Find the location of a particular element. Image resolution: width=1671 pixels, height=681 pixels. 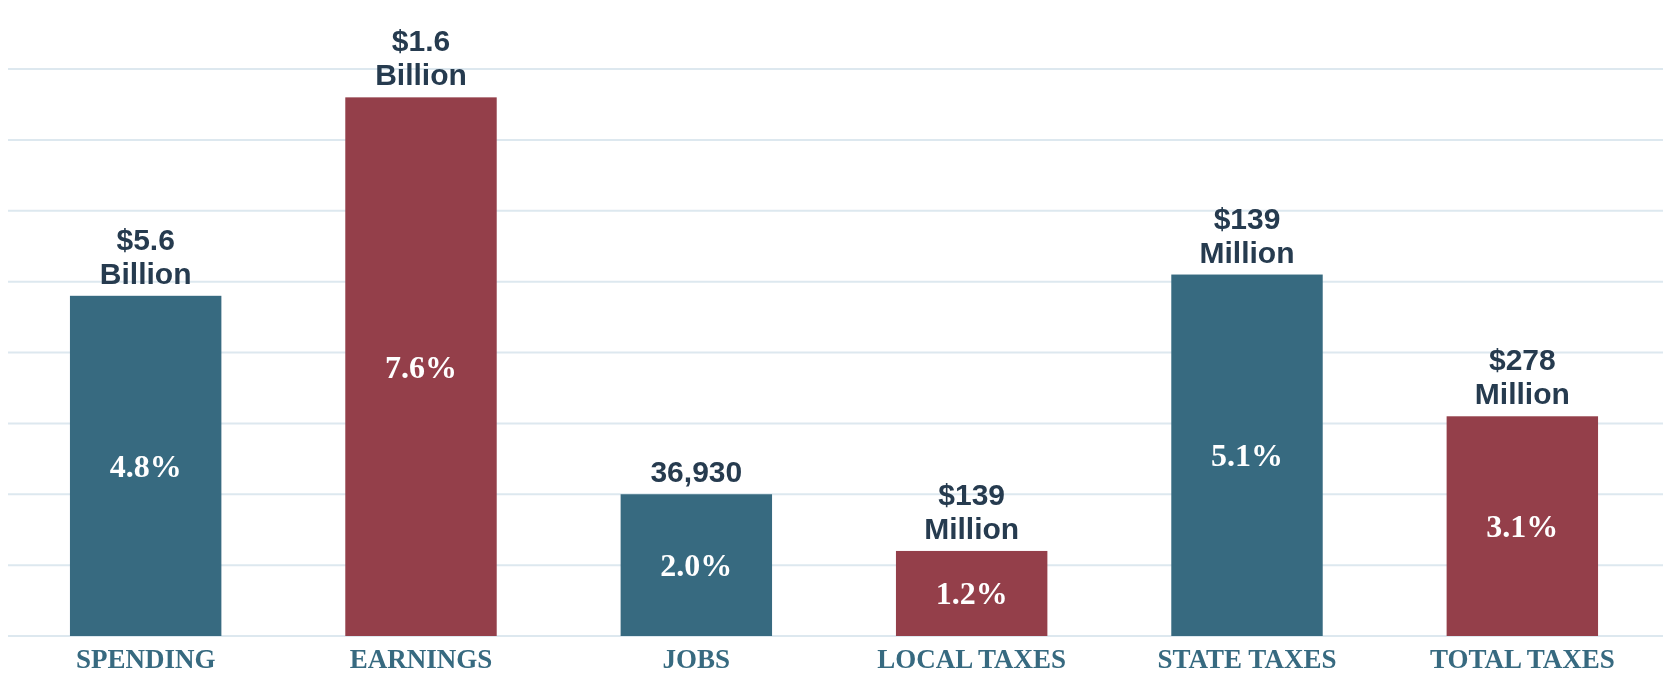

data-label: 3.1% is located at coordinates (1522, 526).